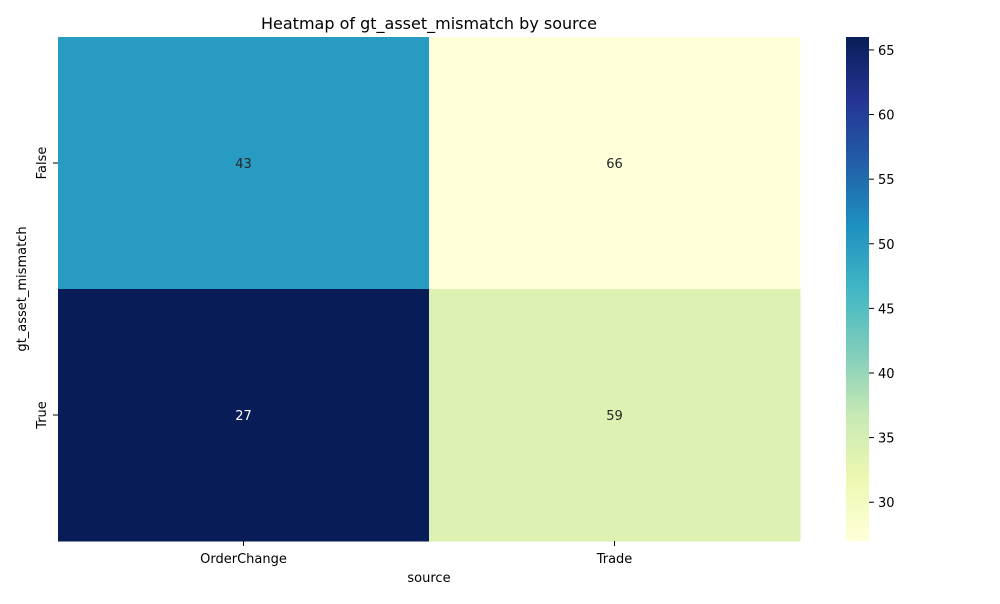 The width and height of the screenshot is (1000, 604). I want to click on colorbar-tick-label: 30, so click(886, 503).